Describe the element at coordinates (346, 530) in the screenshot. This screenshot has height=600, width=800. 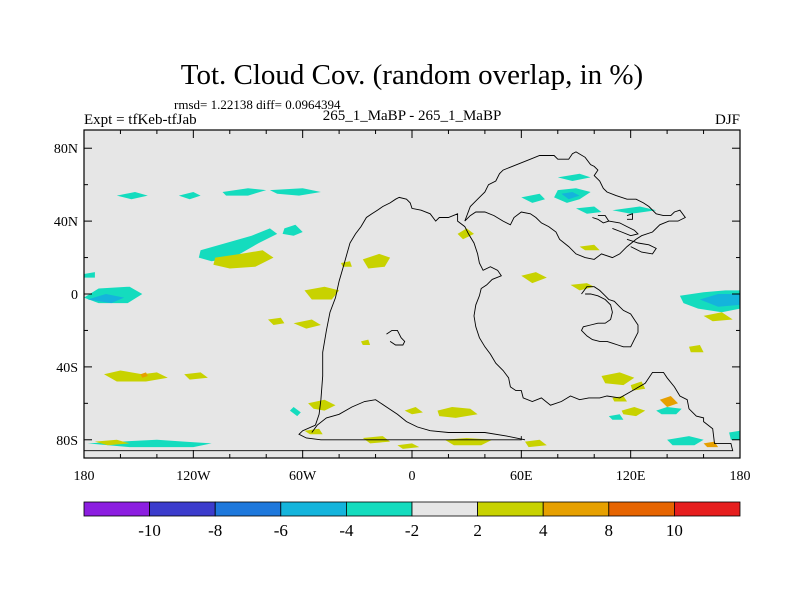
I see `colorbar-label: -4` at that location.